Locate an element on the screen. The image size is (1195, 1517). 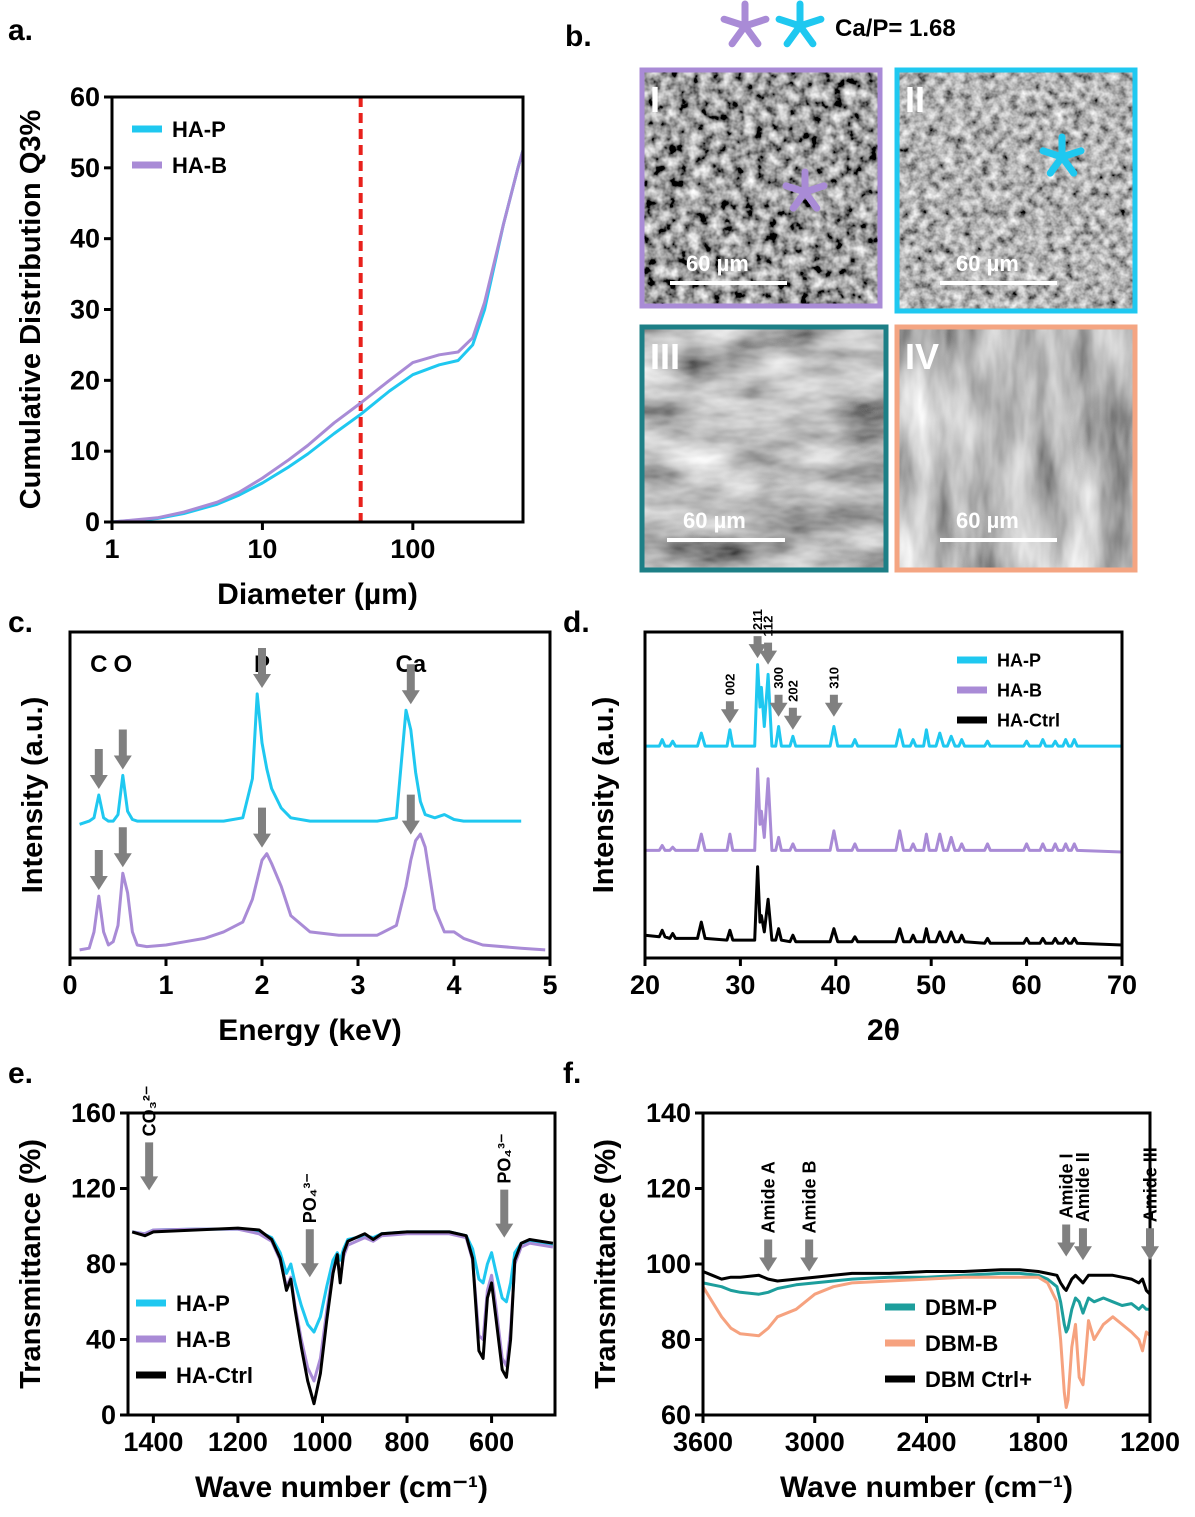
sem-caption: Ca/P= 1.68 is located at coordinates (895, 28).